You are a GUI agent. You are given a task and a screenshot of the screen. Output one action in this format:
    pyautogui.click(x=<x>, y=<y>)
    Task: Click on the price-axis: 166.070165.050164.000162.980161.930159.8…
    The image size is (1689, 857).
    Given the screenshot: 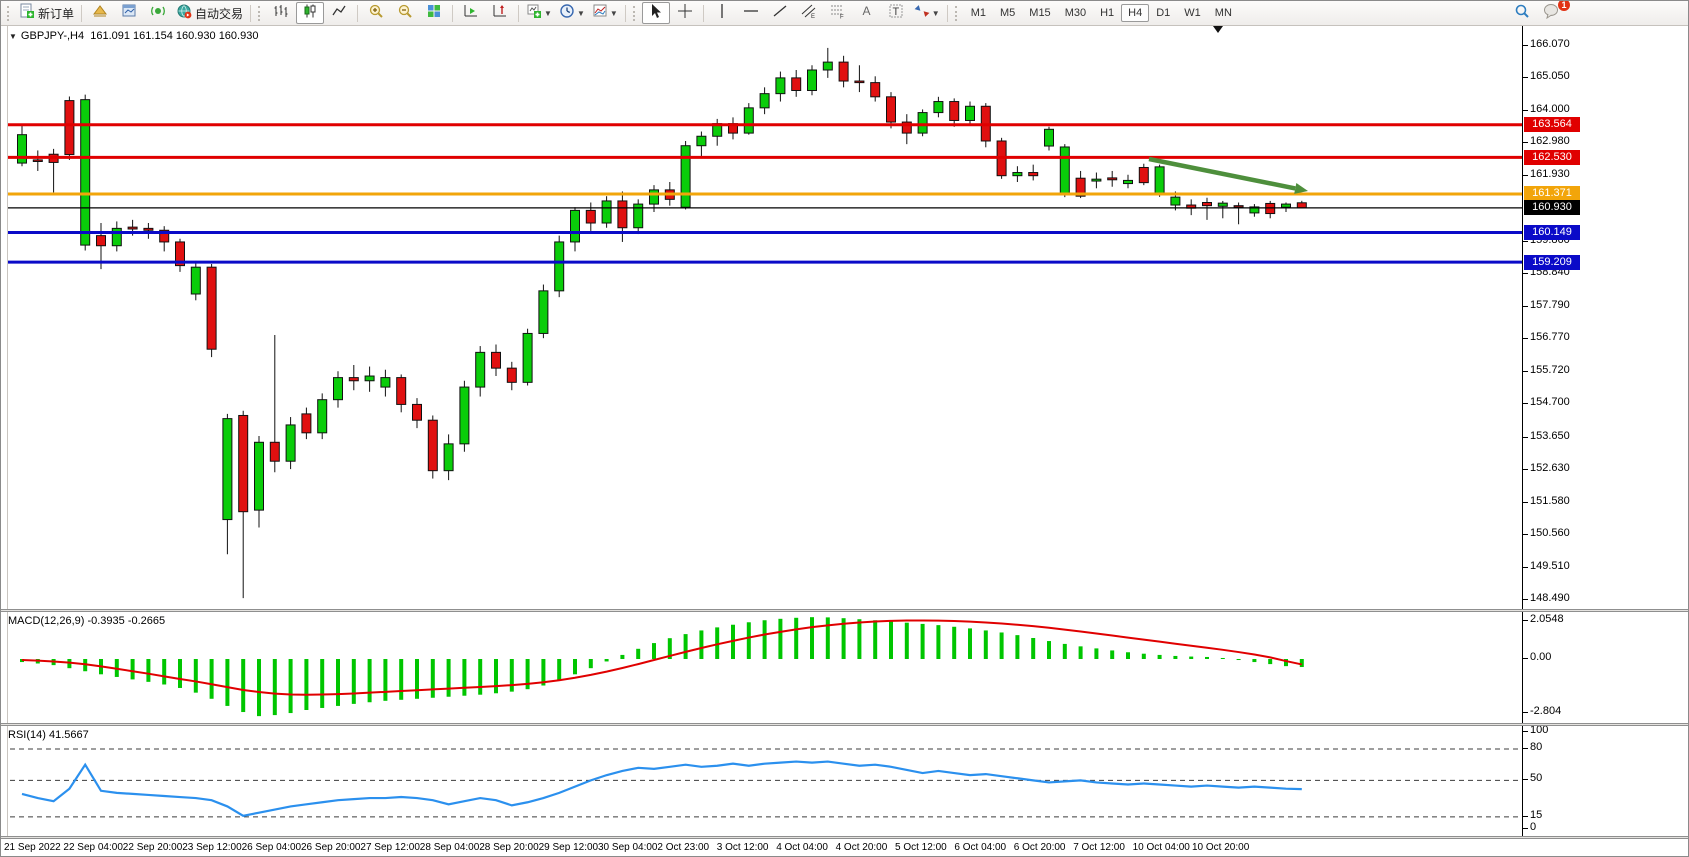 What is the action you would take?
    pyautogui.click(x=1605, y=428)
    